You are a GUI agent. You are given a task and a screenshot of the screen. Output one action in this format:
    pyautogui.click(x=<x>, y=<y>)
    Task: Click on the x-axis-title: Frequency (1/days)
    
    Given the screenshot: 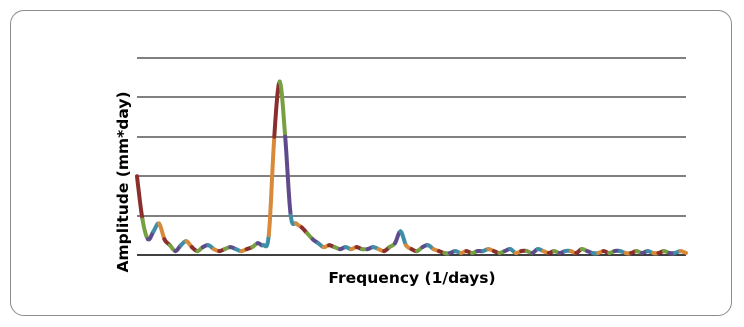 What is the action you would take?
    pyautogui.click(x=411, y=278)
    